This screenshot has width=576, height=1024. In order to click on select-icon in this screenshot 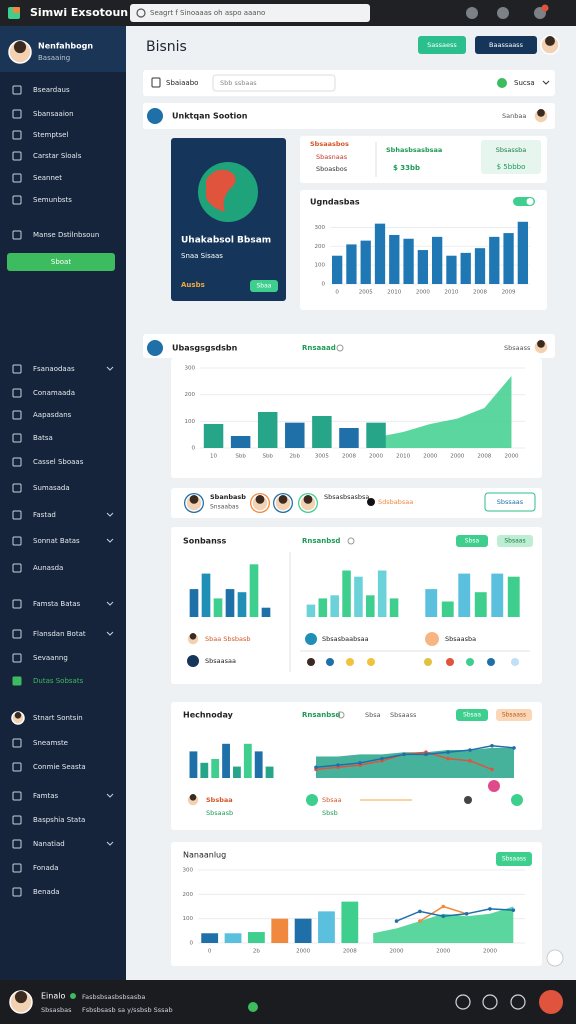, I will do `click(502, 83)`.